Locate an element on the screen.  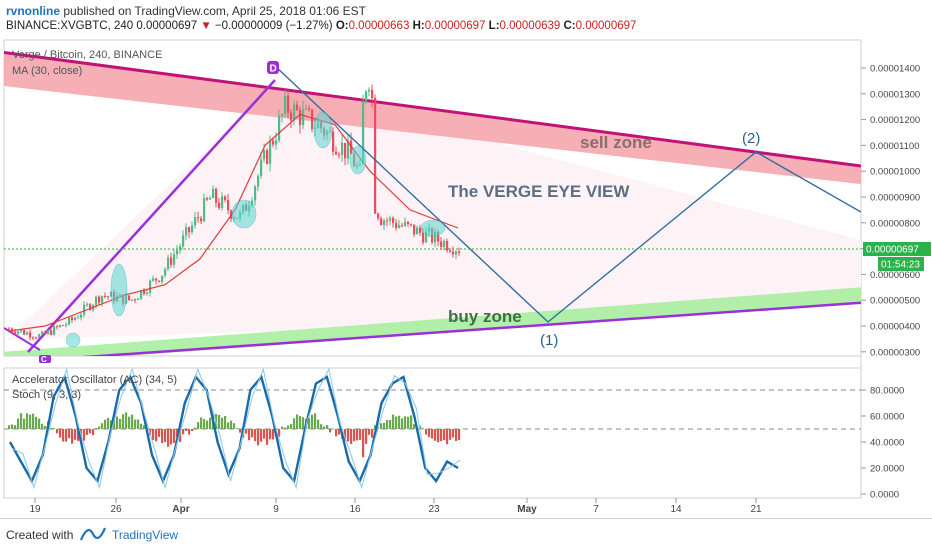
point-c-label: C is located at coordinates (44, 359).